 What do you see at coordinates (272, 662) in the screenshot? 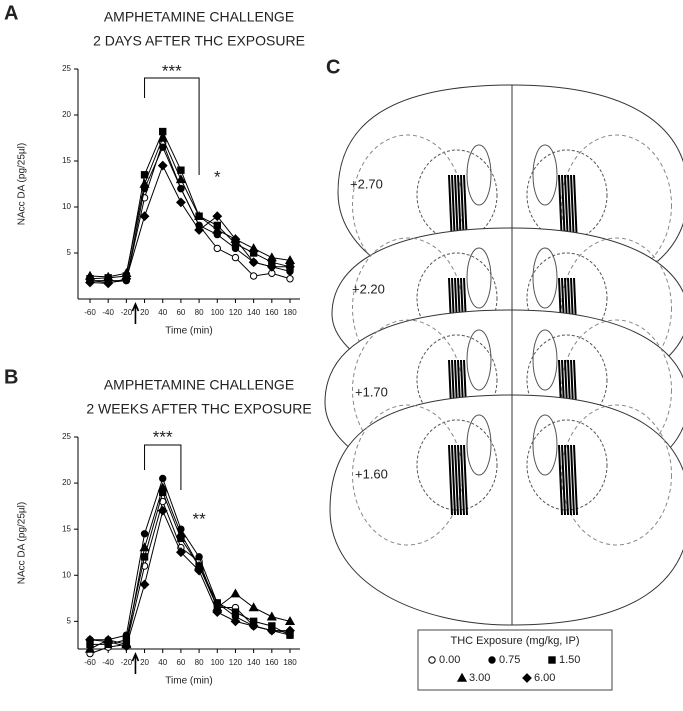
I see `x-tick-label: 160` at bounding box center [272, 662].